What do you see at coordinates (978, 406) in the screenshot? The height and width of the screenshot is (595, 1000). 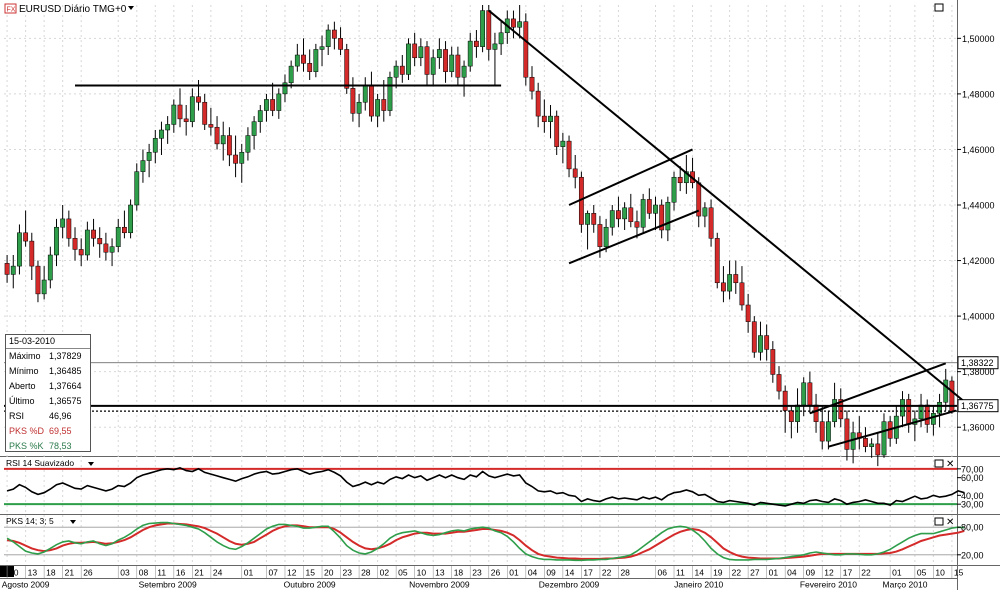 I see `price-label-box` at bounding box center [978, 406].